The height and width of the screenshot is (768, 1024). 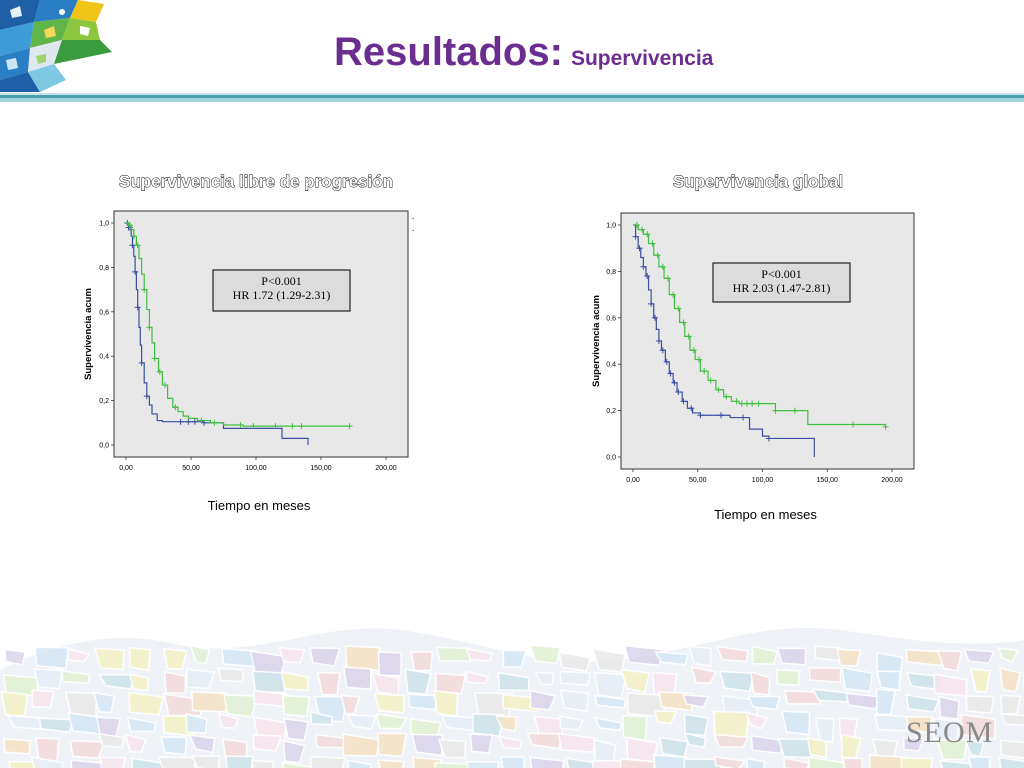 I want to click on y-tick-label: 0,2, so click(x=611, y=411).